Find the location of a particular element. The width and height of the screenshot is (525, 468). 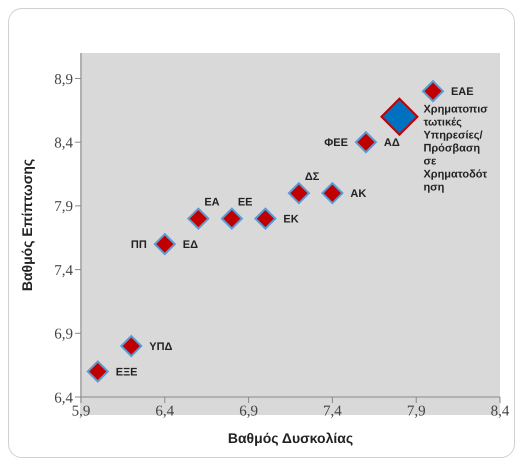

annotation: ΥΠΔ is located at coordinates (161, 347).